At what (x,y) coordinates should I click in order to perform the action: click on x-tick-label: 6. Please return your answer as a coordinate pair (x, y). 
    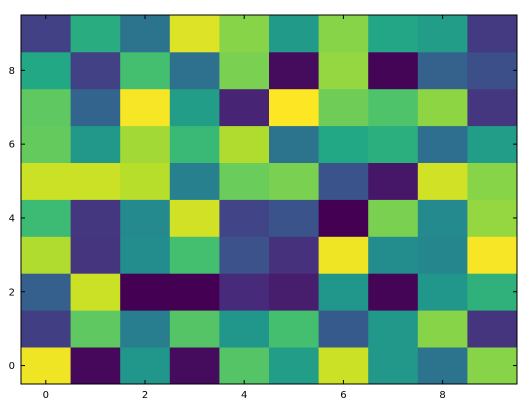
    Looking at the image, I should click on (343, 395).